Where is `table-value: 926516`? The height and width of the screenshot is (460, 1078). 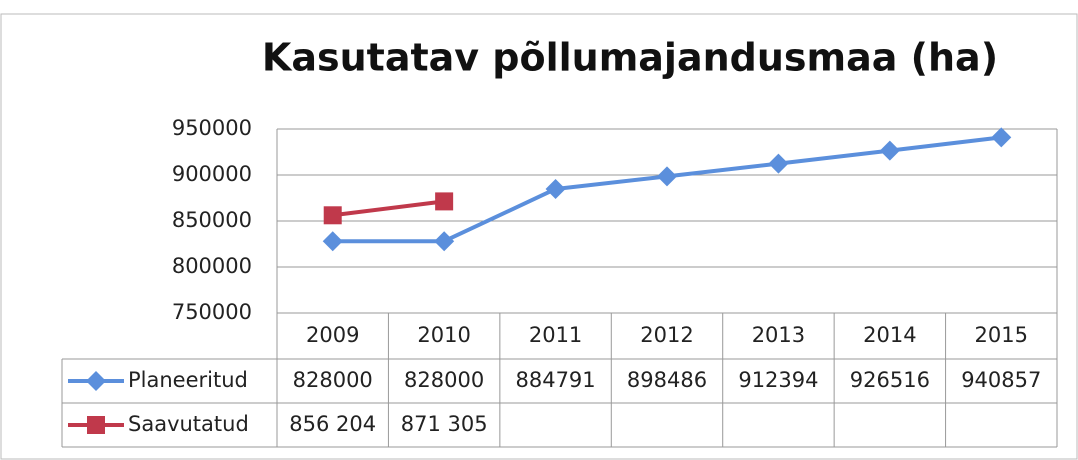
table-value: 926516 is located at coordinates (890, 380).